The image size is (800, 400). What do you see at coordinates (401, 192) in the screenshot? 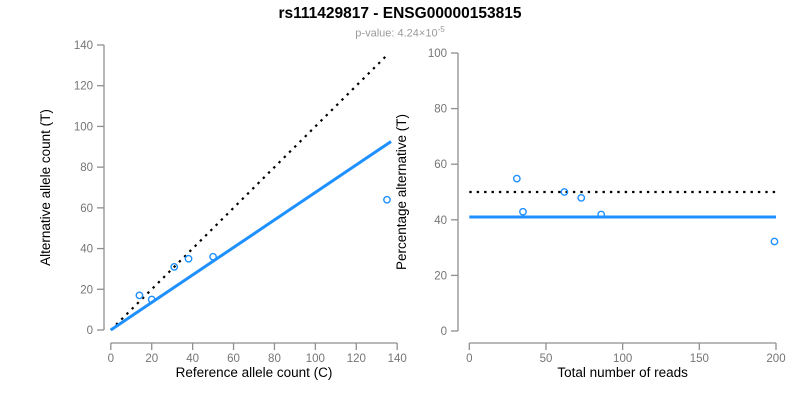
I see `y-axis-title: Percentage alternative (T)` at bounding box center [401, 192].